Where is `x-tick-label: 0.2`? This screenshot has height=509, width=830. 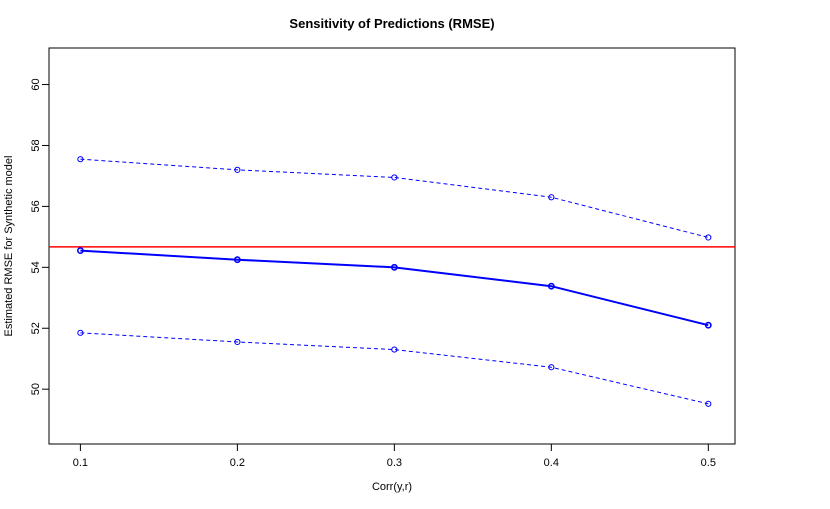 x-tick-label: 0.2 is located at coordinates (237, 463).